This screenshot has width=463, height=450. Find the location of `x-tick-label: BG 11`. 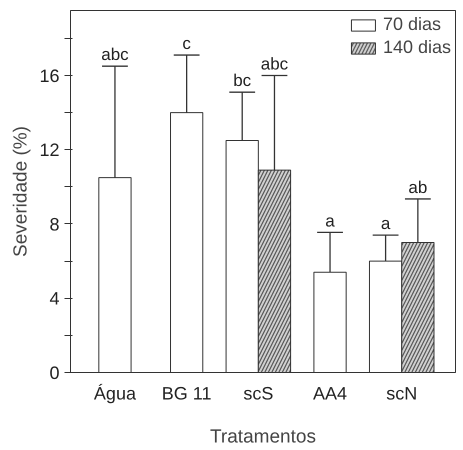

x-tick-label: BG 11 is located at coordinates (187, 394).